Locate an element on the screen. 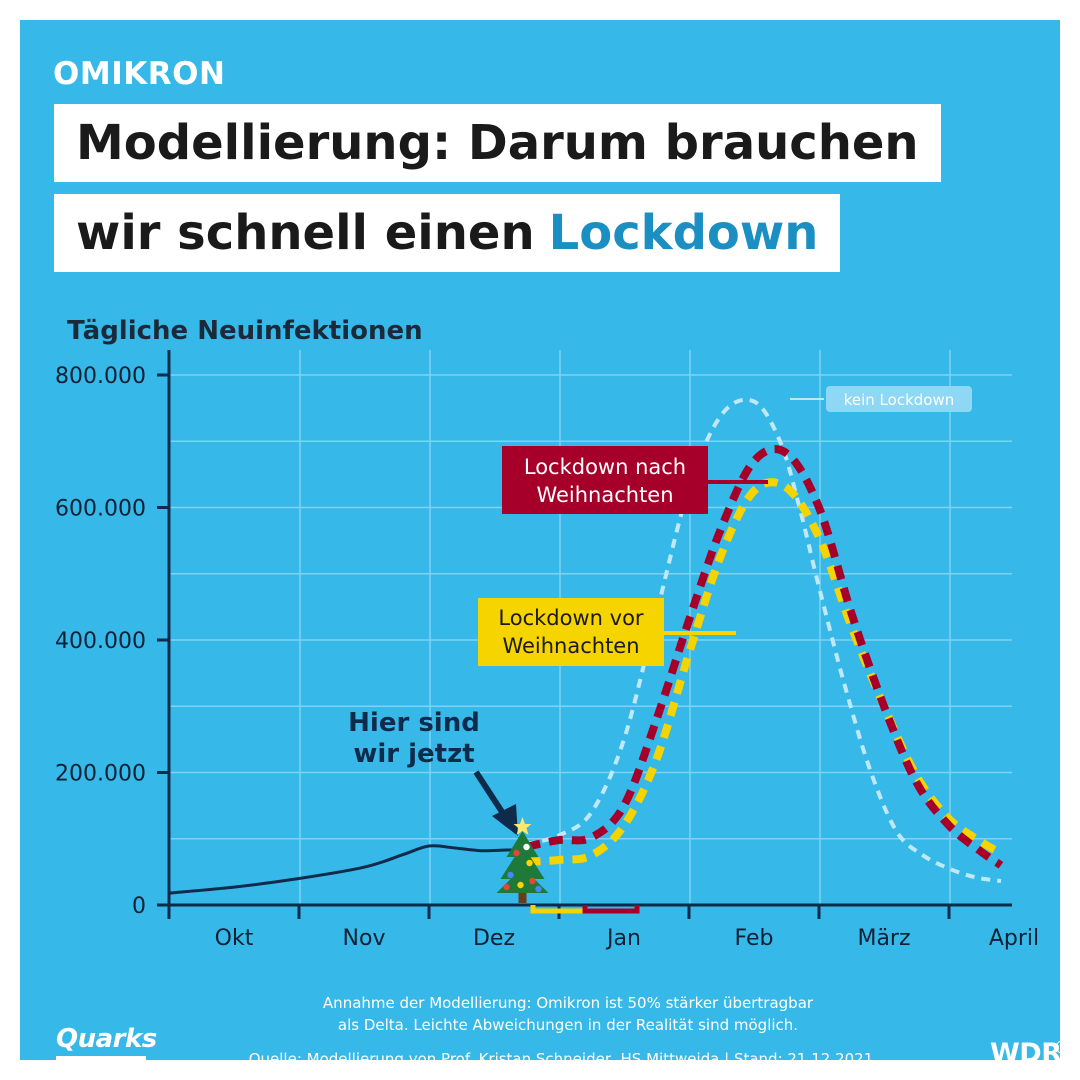  quarks-logo: Quarks is located at coordinates (106, 1039).